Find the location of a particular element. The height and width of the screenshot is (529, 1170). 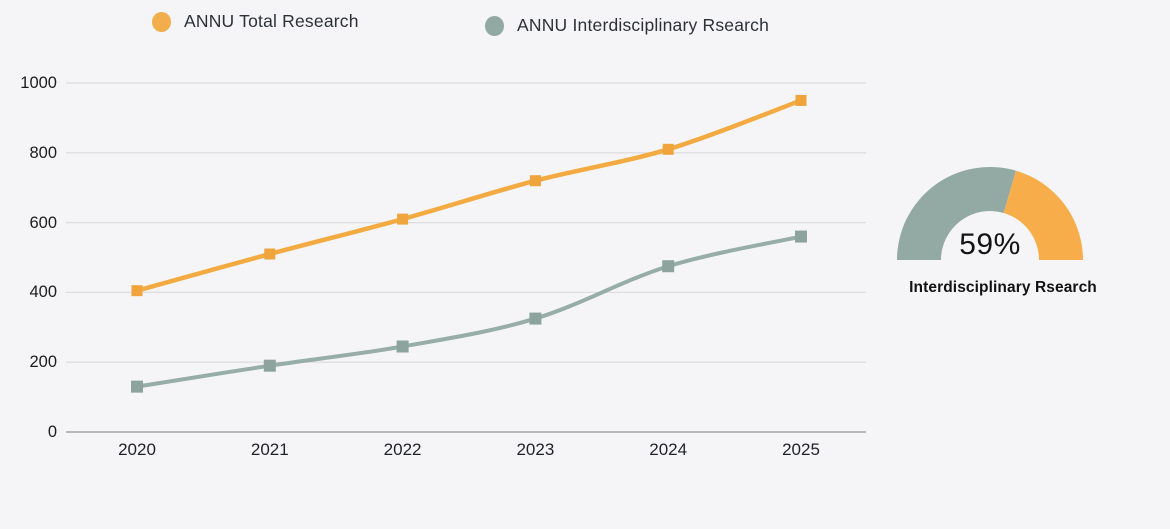

gauge-donut is located at coordinates (990, 213).